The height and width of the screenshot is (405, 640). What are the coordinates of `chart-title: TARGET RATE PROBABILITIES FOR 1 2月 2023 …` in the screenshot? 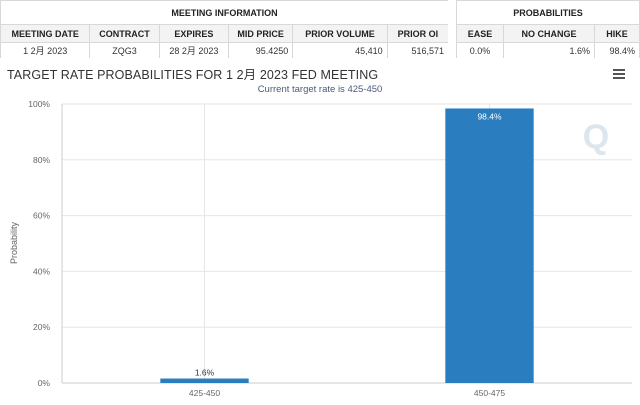 It's located at (193, 75).